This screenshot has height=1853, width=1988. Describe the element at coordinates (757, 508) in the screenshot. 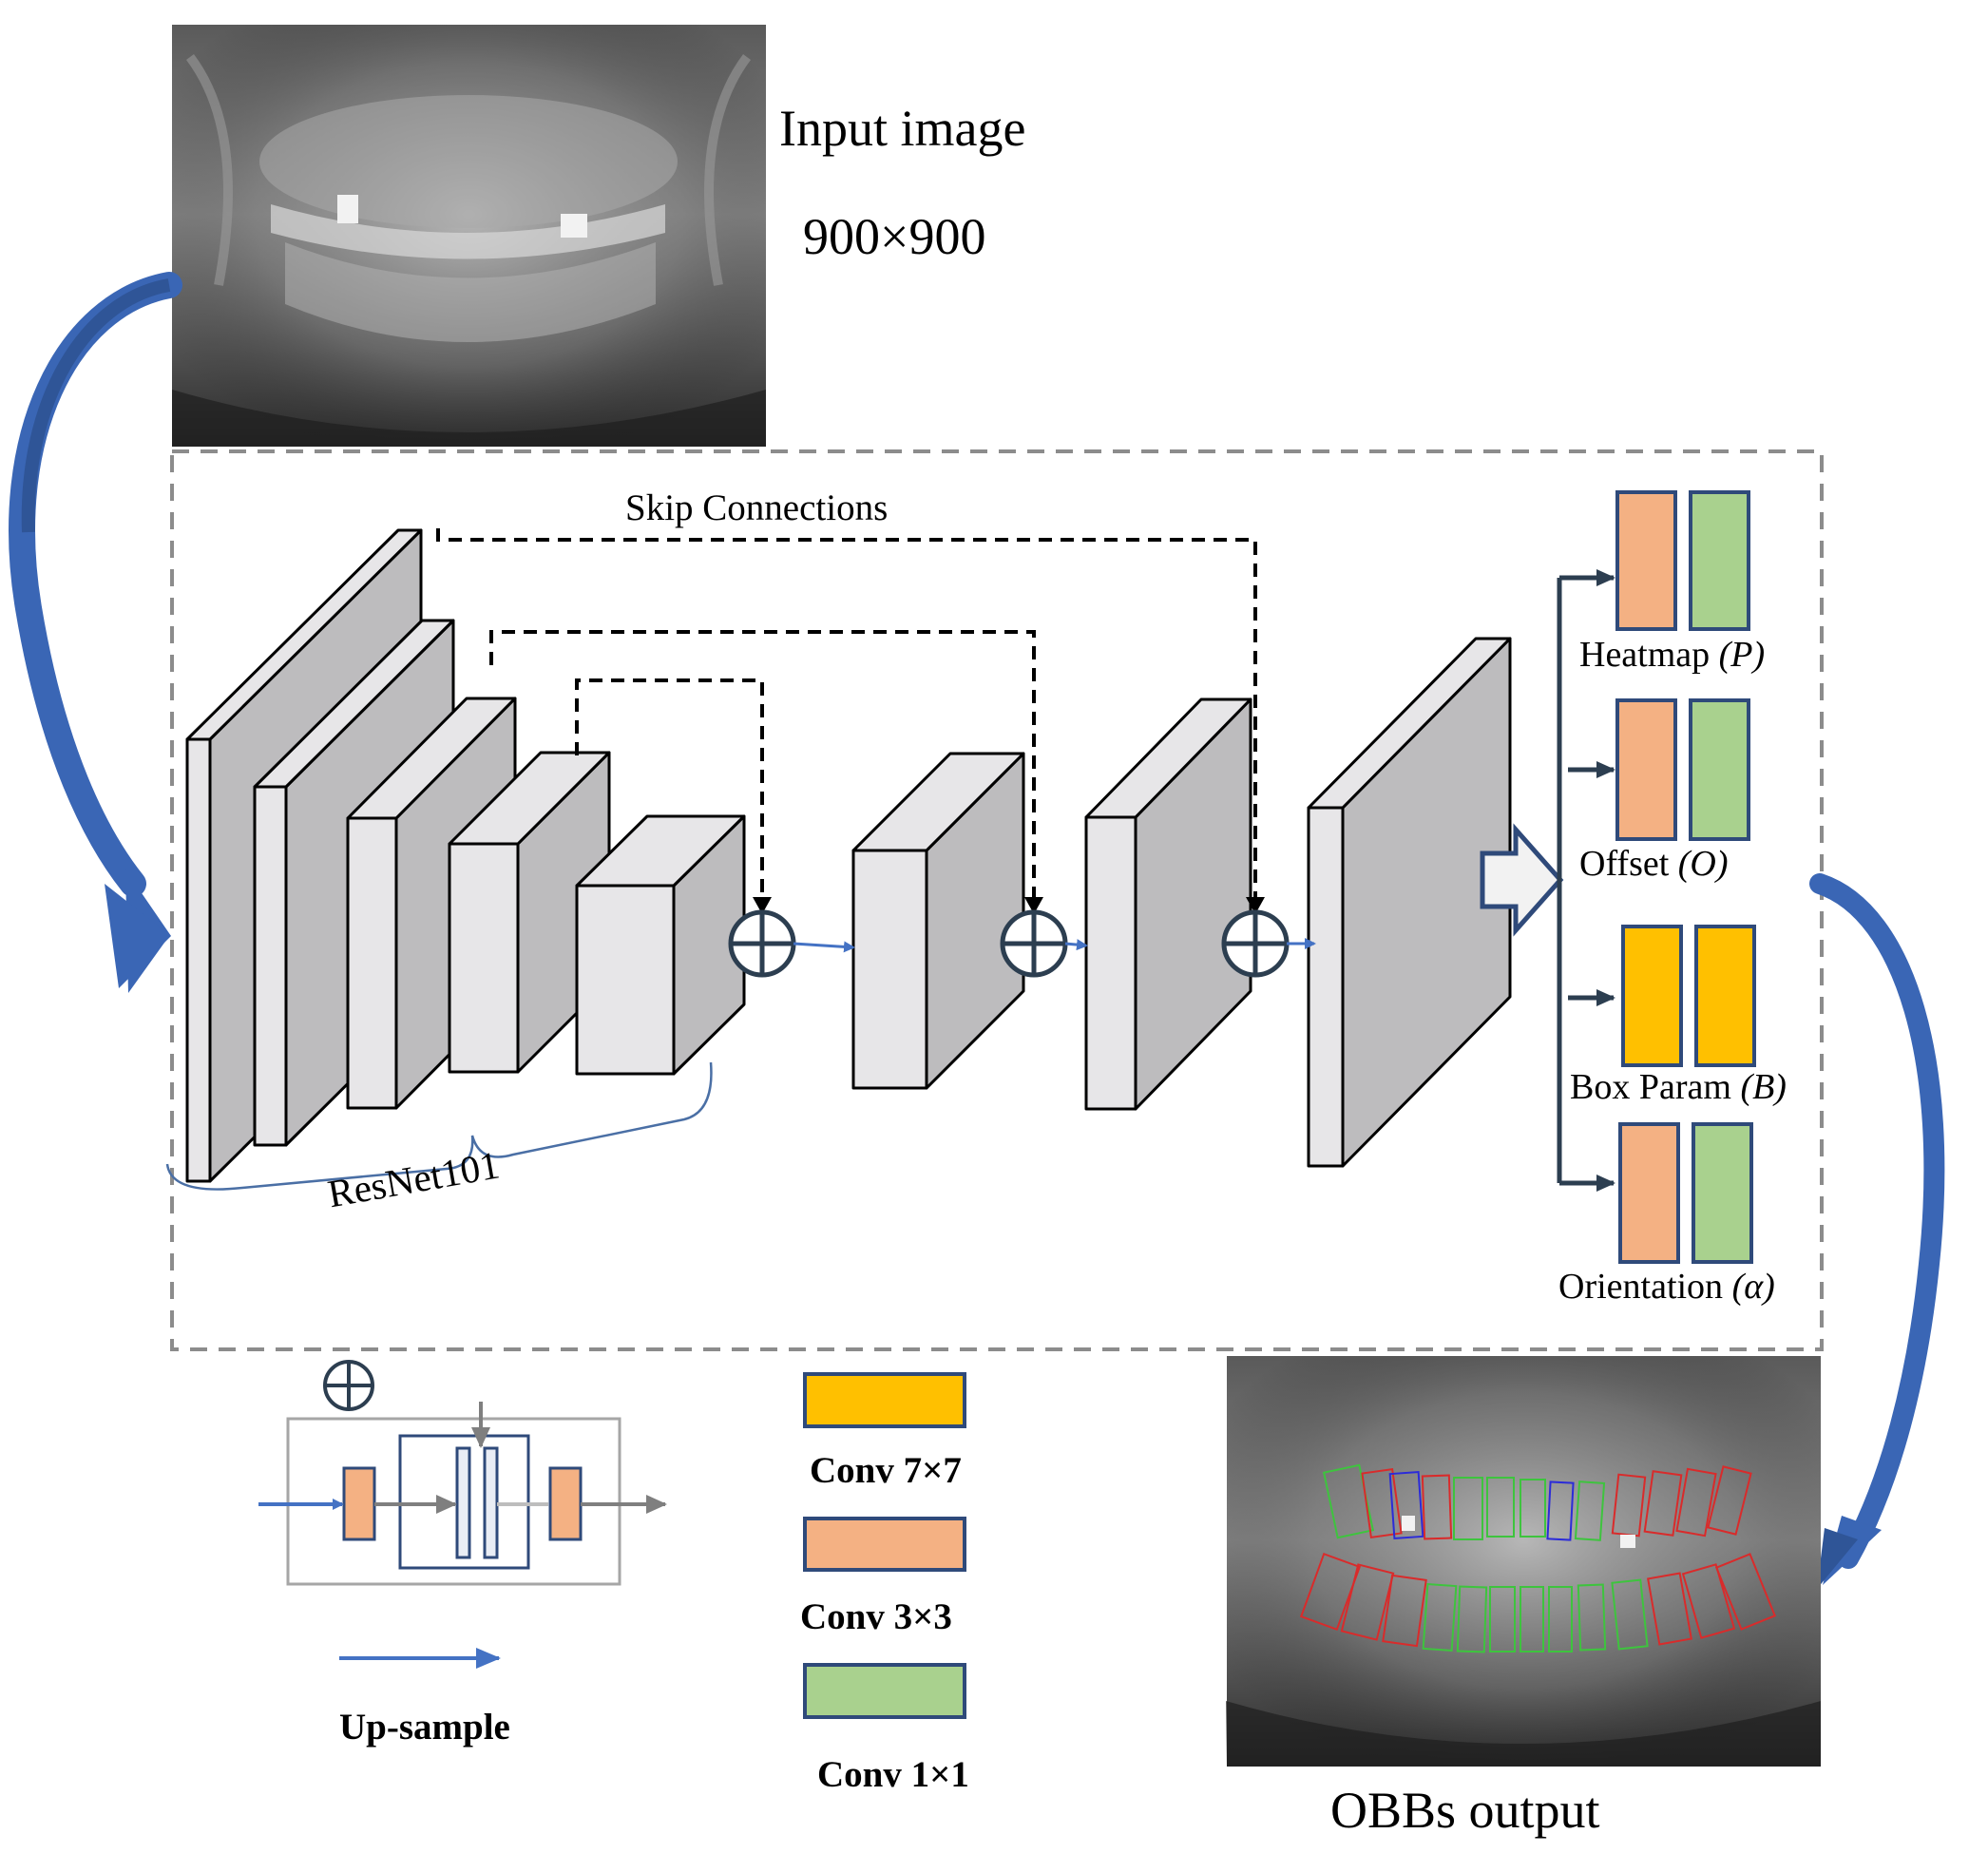

I see `skip-connections-label: Skip Connections` at that location.